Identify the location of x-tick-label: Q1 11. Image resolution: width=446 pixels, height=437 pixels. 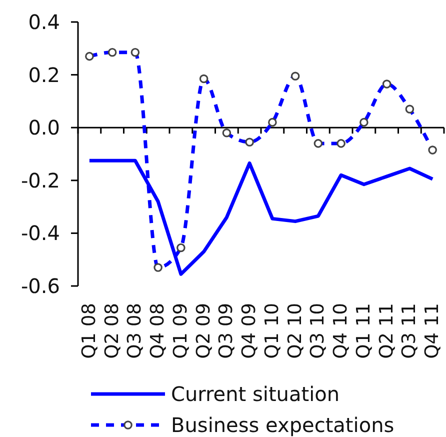
(363, 331).